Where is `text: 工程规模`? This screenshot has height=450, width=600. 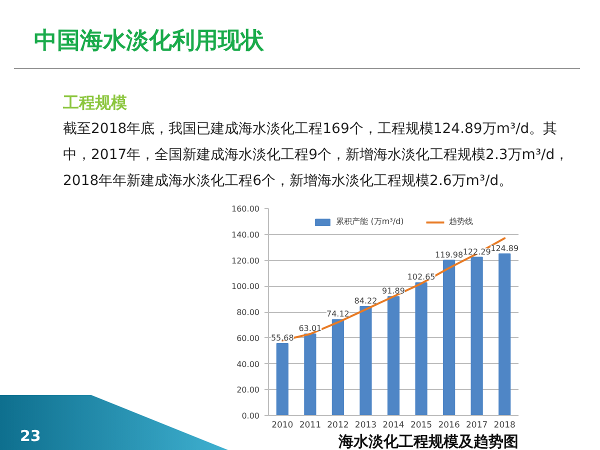
text: 工程规模 is located at coordinates (95, 103).